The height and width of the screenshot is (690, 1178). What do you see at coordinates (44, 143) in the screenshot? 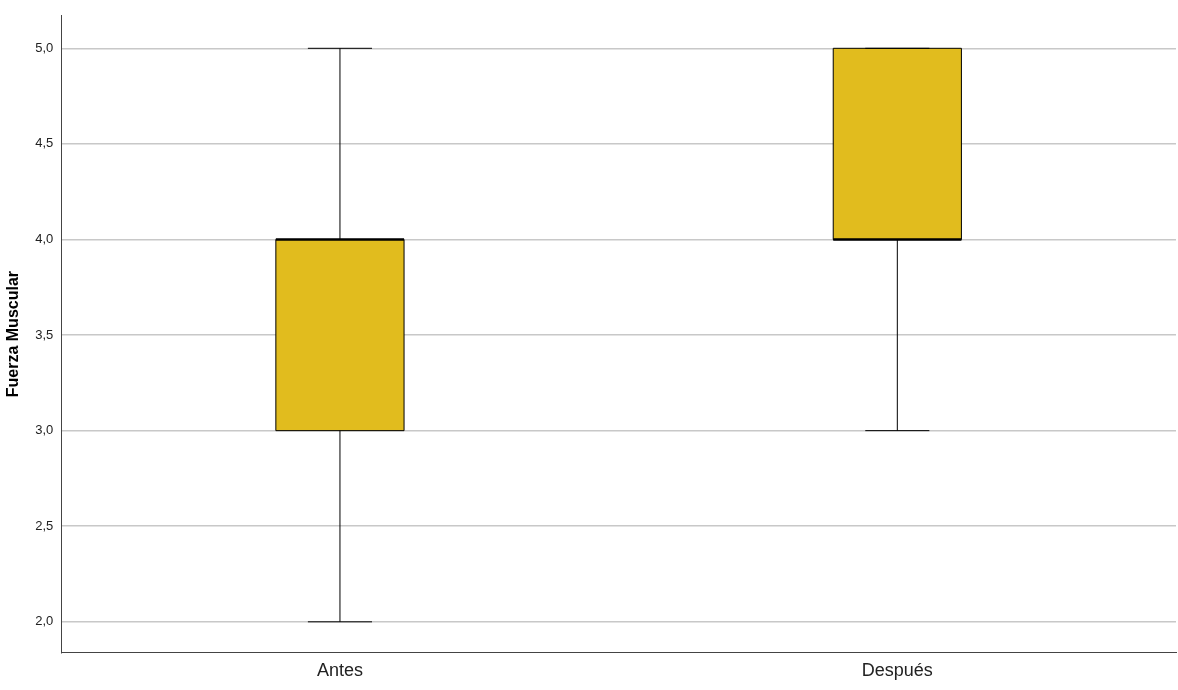
I see `y-tick-label: 4,5` at bounding box center [44, 143].